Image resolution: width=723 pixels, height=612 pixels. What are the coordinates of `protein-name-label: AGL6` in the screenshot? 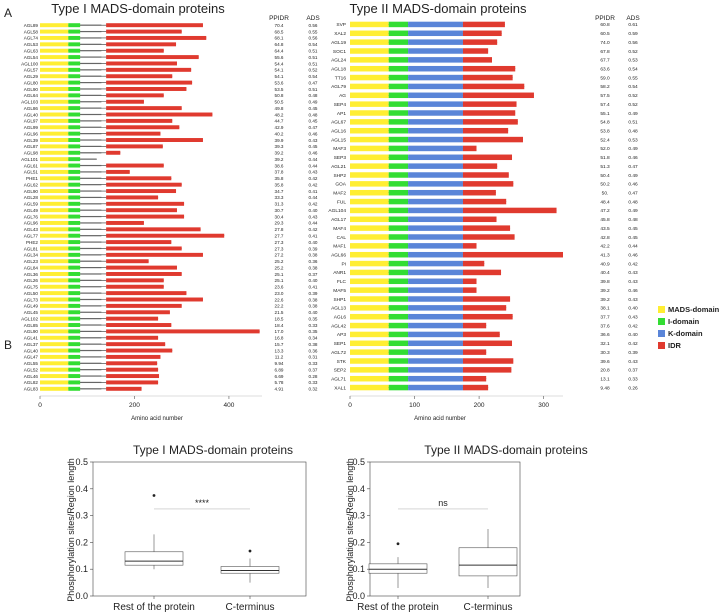 It's located at (340, 318).